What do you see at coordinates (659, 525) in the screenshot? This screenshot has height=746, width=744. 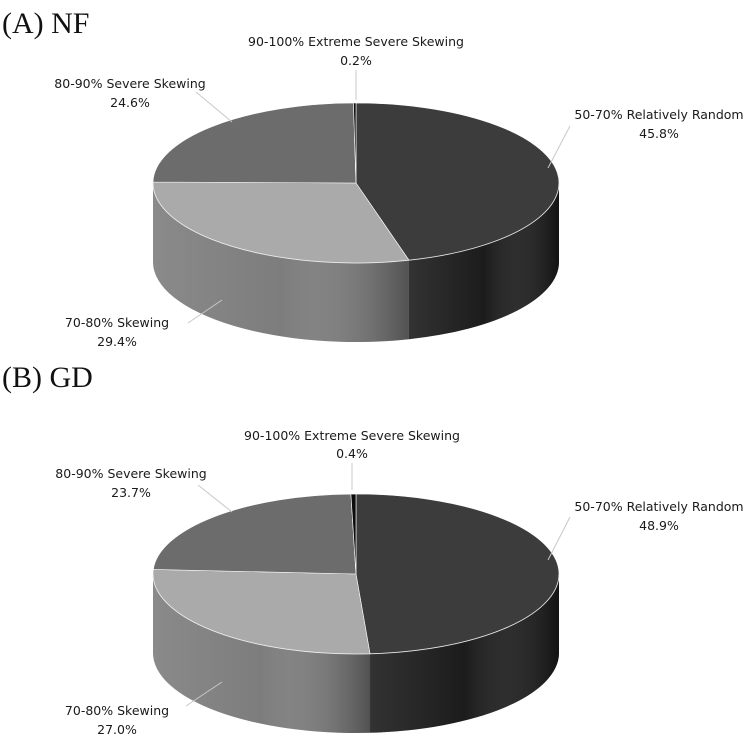 I see `slice-label-value: 48.9%` at bounding box center [659, 525].